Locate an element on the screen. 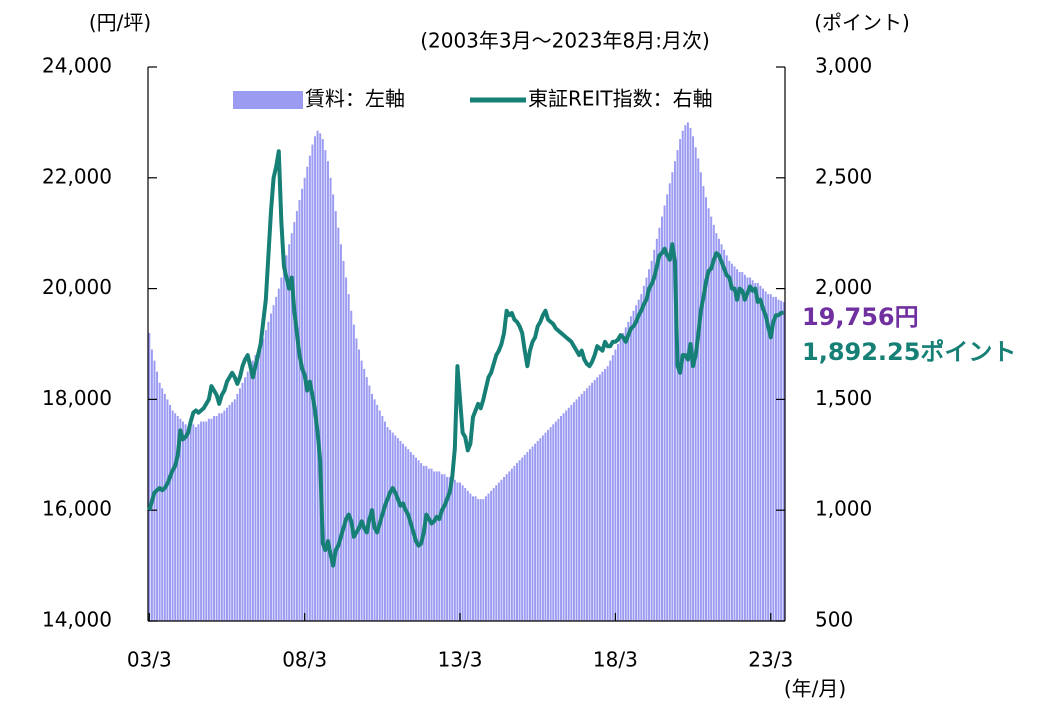 The image size is (1058, 702). y2-tick-label: 3,000 is located at coordinates (843, 66).